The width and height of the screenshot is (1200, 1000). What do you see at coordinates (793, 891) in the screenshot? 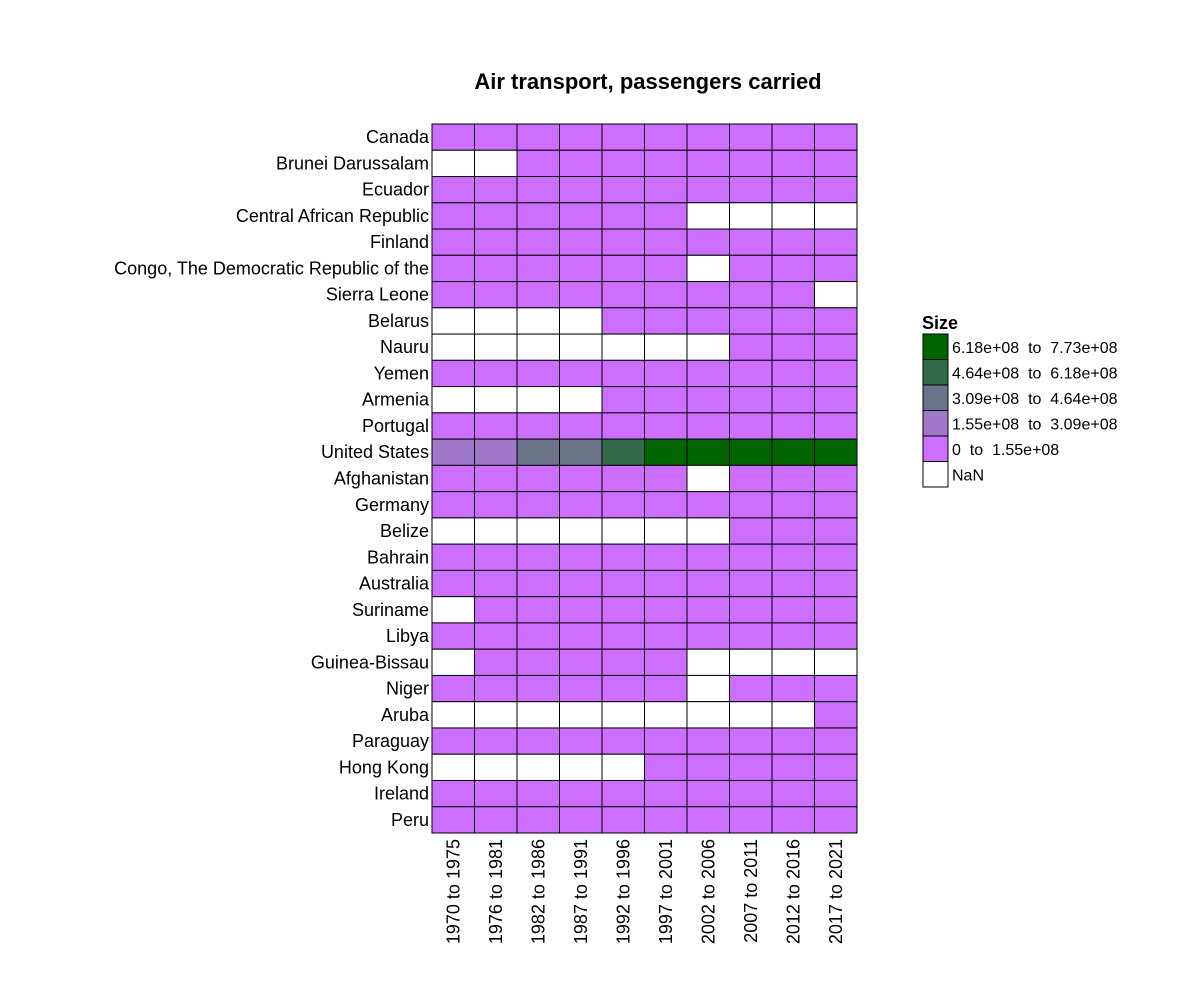
I see `column-label: 2012 to 2016` at bounding box center [793, 891].